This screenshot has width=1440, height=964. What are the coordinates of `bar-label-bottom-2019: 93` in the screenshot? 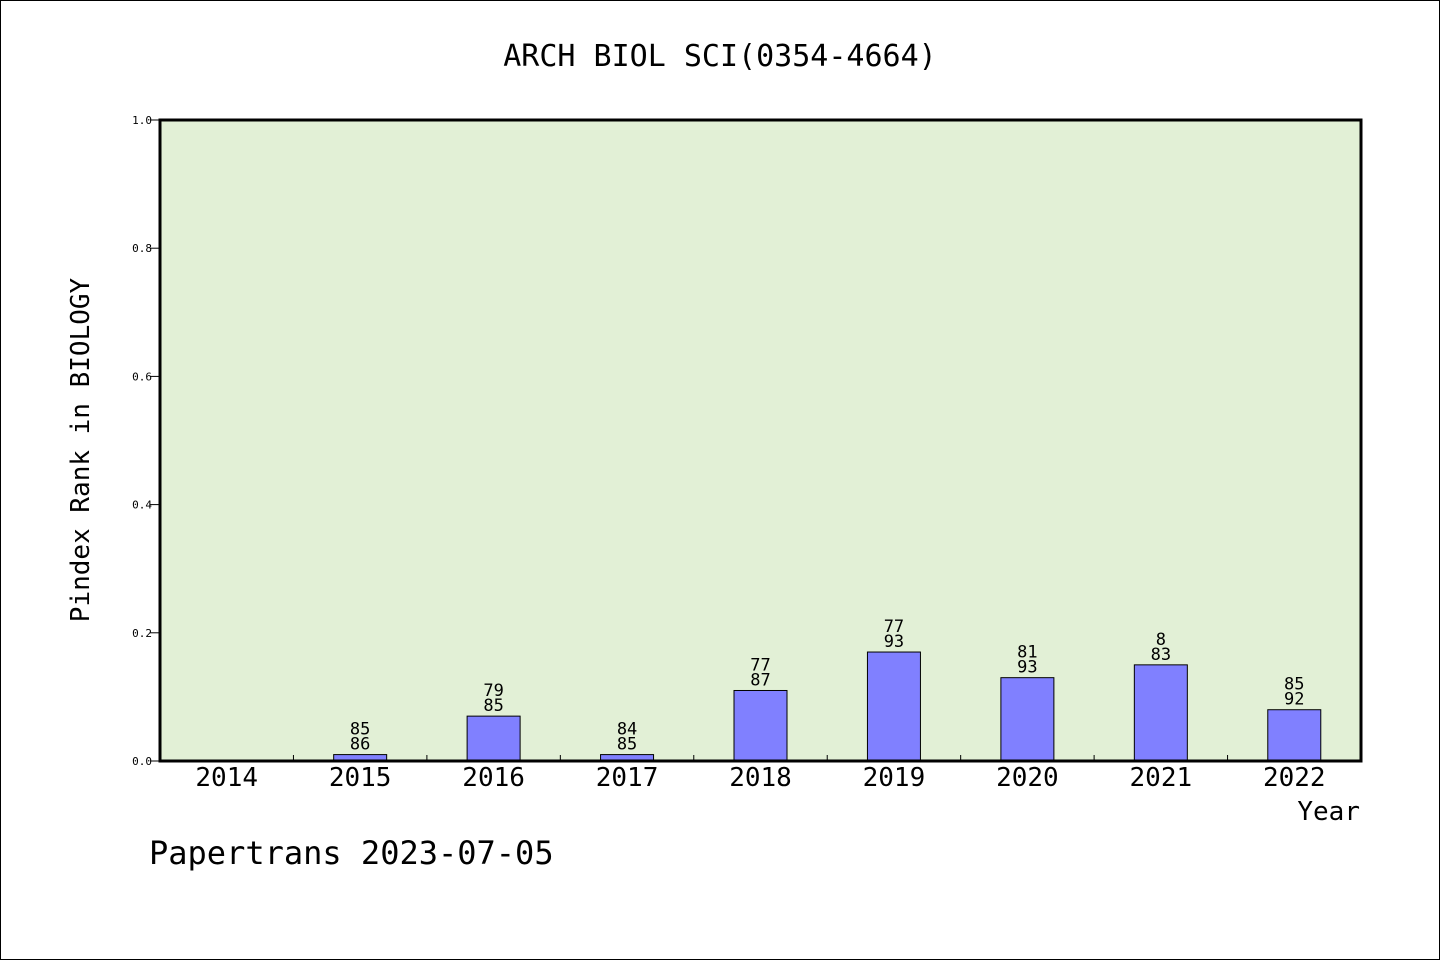 It's located at (894, 642).